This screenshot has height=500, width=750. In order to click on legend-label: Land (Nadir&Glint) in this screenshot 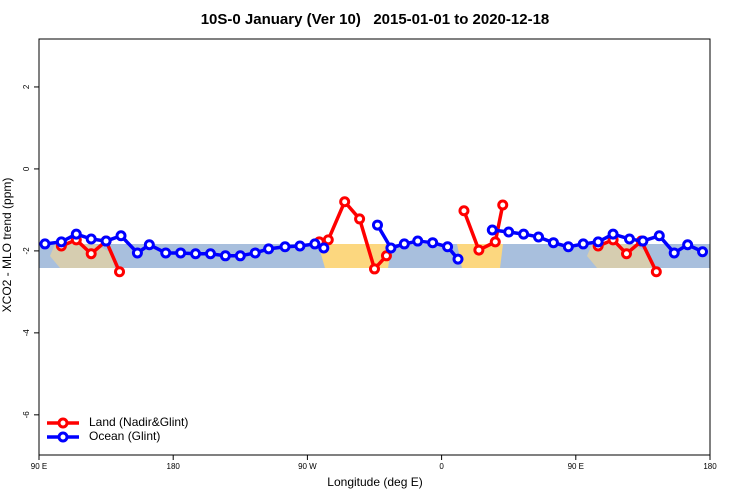, I will do `click(138, 422)`.